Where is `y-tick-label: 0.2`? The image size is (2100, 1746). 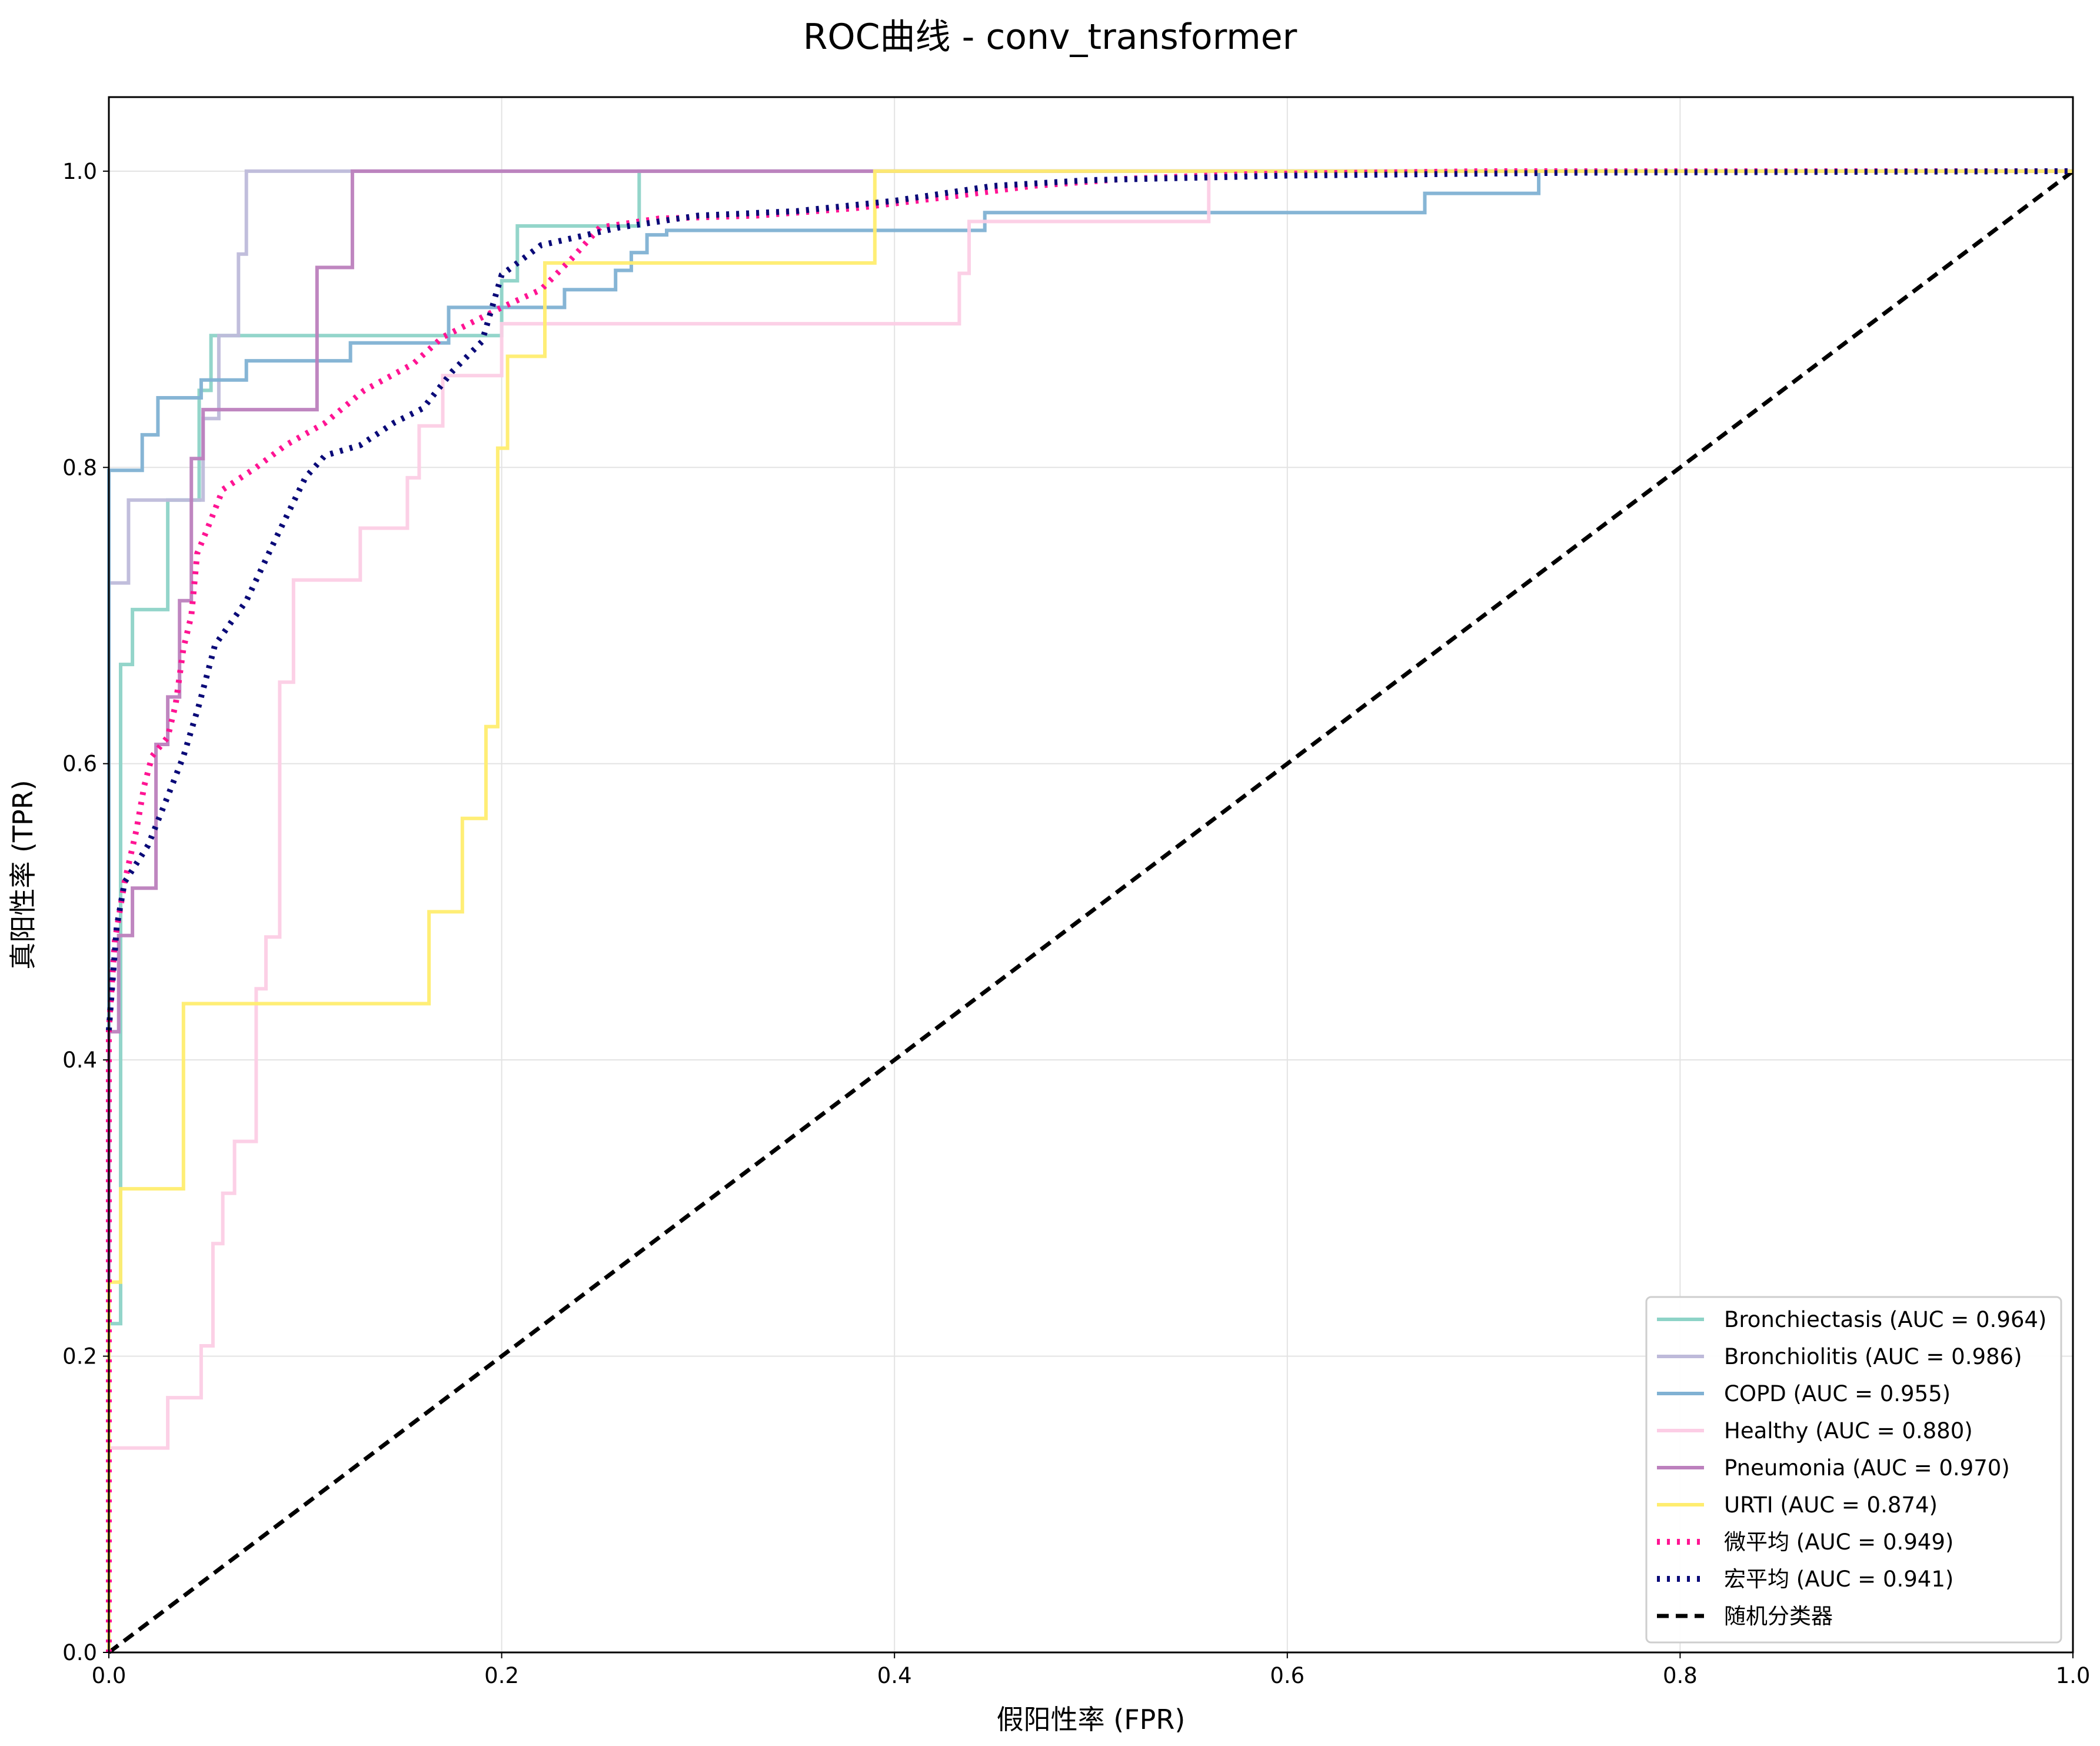 y-tick-label: 0.2 is located at coordinates (79, 1356).